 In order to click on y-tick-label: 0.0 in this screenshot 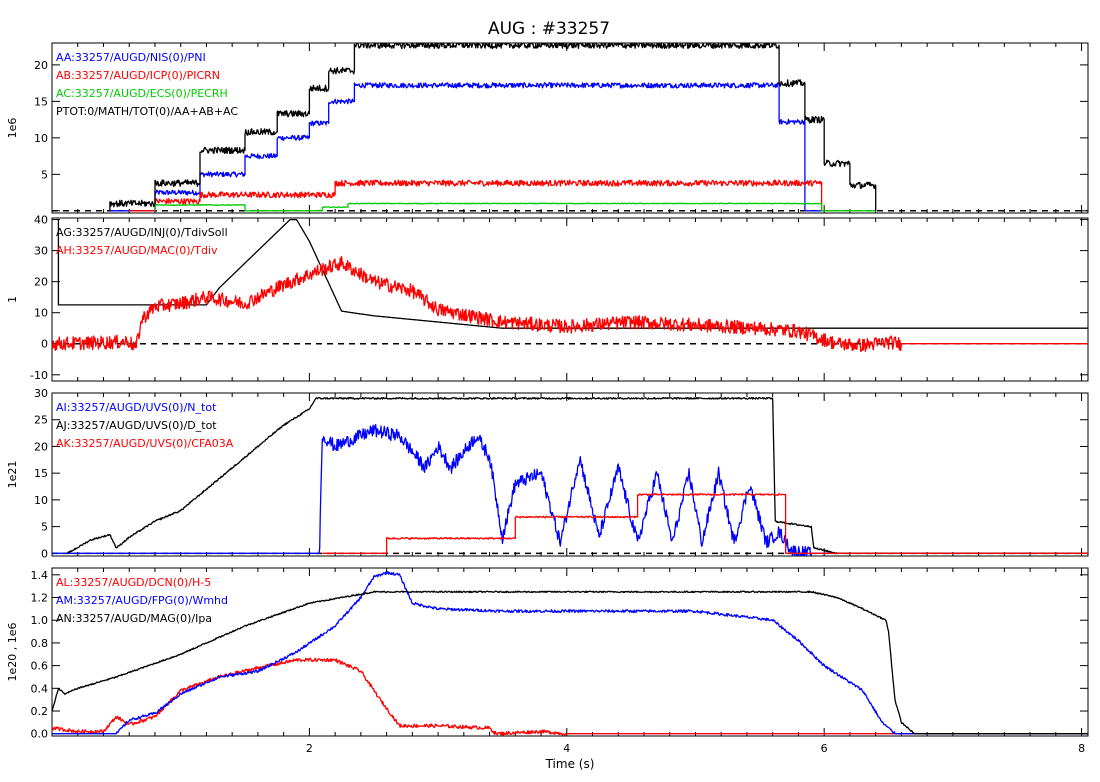, I will do `click(40, 734)`.